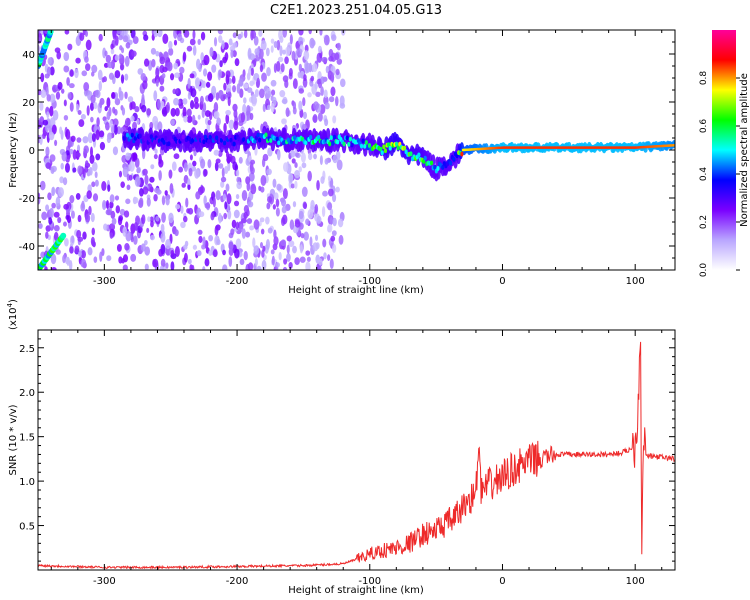 This screenshot has width=750, height=600. What do you see at coordinates (13, 150) in the screenshot?
I see `spectrogram-y-axis-label: Frequency (Hz)` at bounding box center [13, 150].